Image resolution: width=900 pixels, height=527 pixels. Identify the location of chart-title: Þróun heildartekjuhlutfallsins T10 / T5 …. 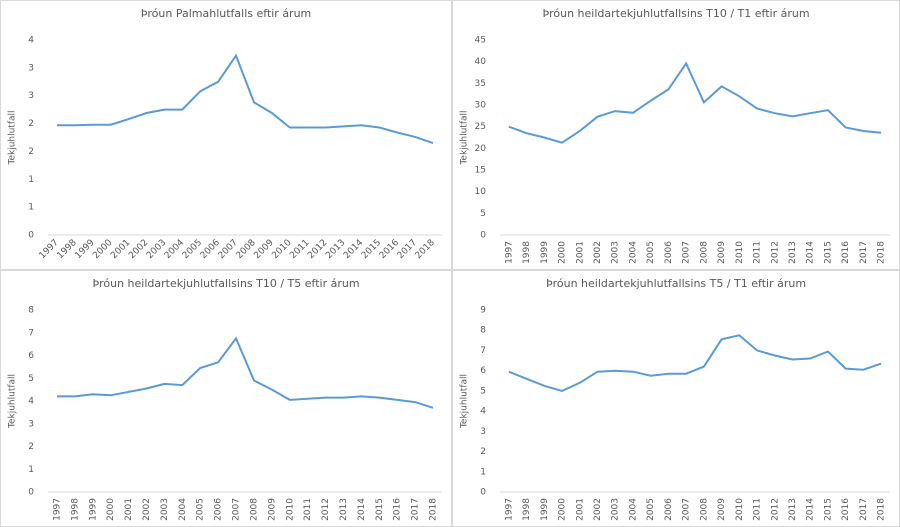
(225, 283).